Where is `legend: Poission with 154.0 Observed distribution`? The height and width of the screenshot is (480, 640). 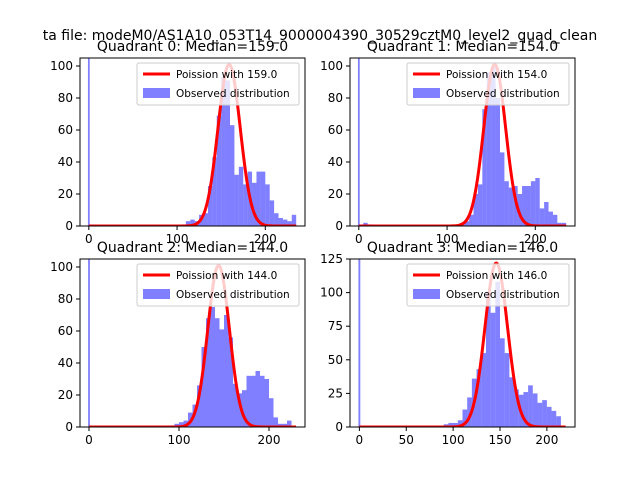
legend: Poission with 154.0 Observed distribution is located at coordinates (488, 84).